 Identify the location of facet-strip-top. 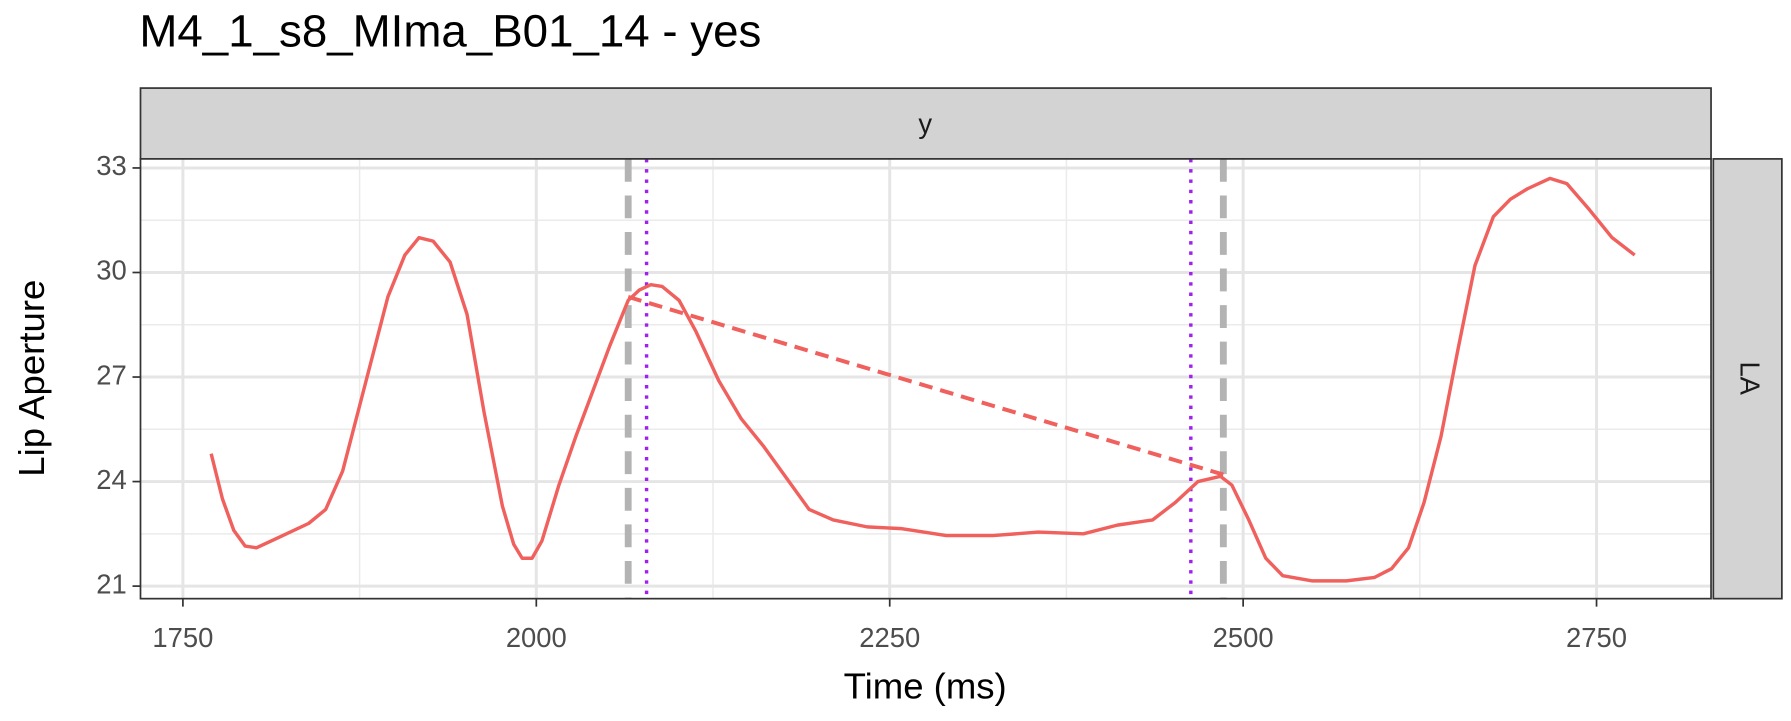
(925, 123).